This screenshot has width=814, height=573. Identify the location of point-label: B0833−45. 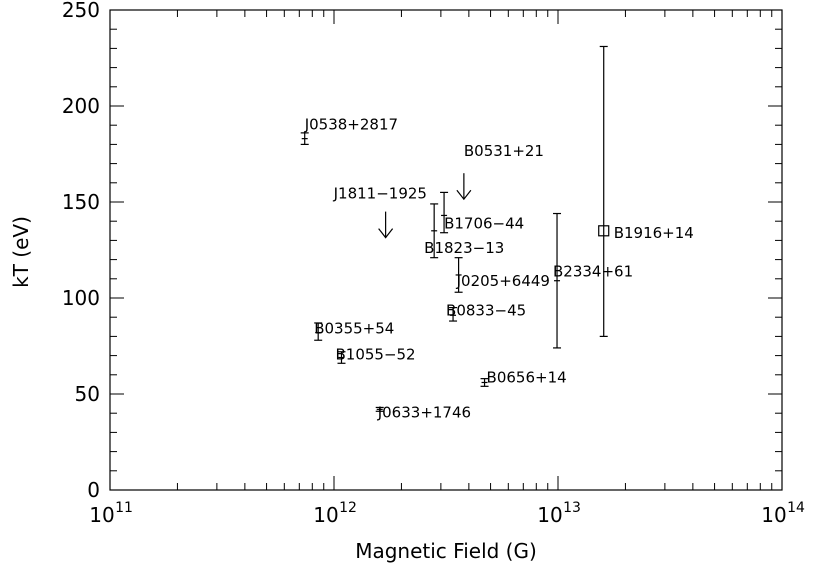
(486, 310).